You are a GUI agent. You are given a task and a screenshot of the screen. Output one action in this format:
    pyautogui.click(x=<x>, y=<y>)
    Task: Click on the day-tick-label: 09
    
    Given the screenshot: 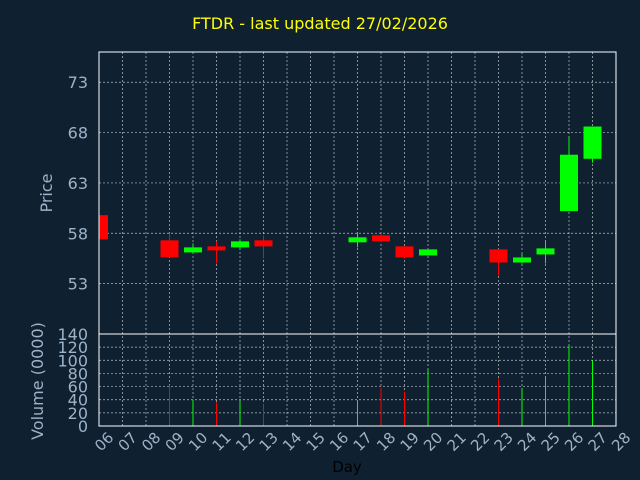 What is the action you would take?
    pyautogui.click(x=175, y=442)
    